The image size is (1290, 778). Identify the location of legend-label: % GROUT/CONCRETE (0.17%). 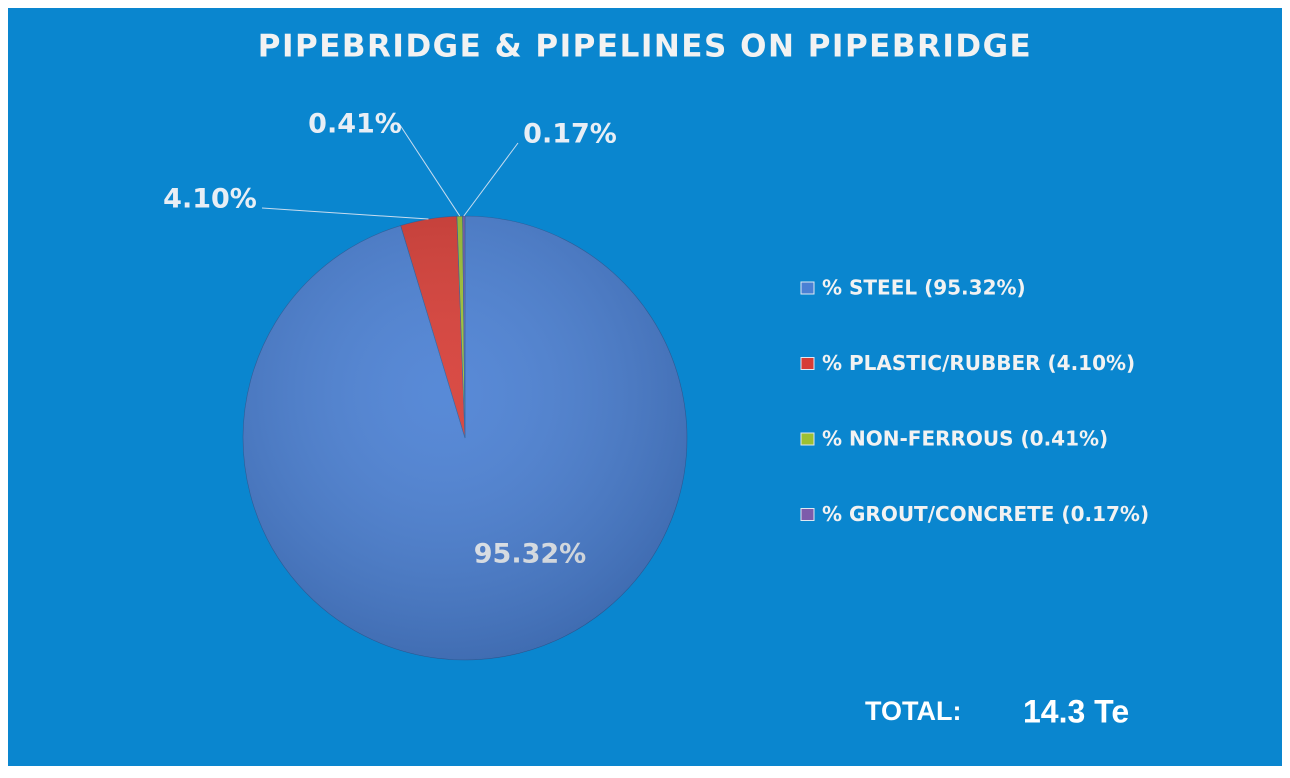
(985, 514).